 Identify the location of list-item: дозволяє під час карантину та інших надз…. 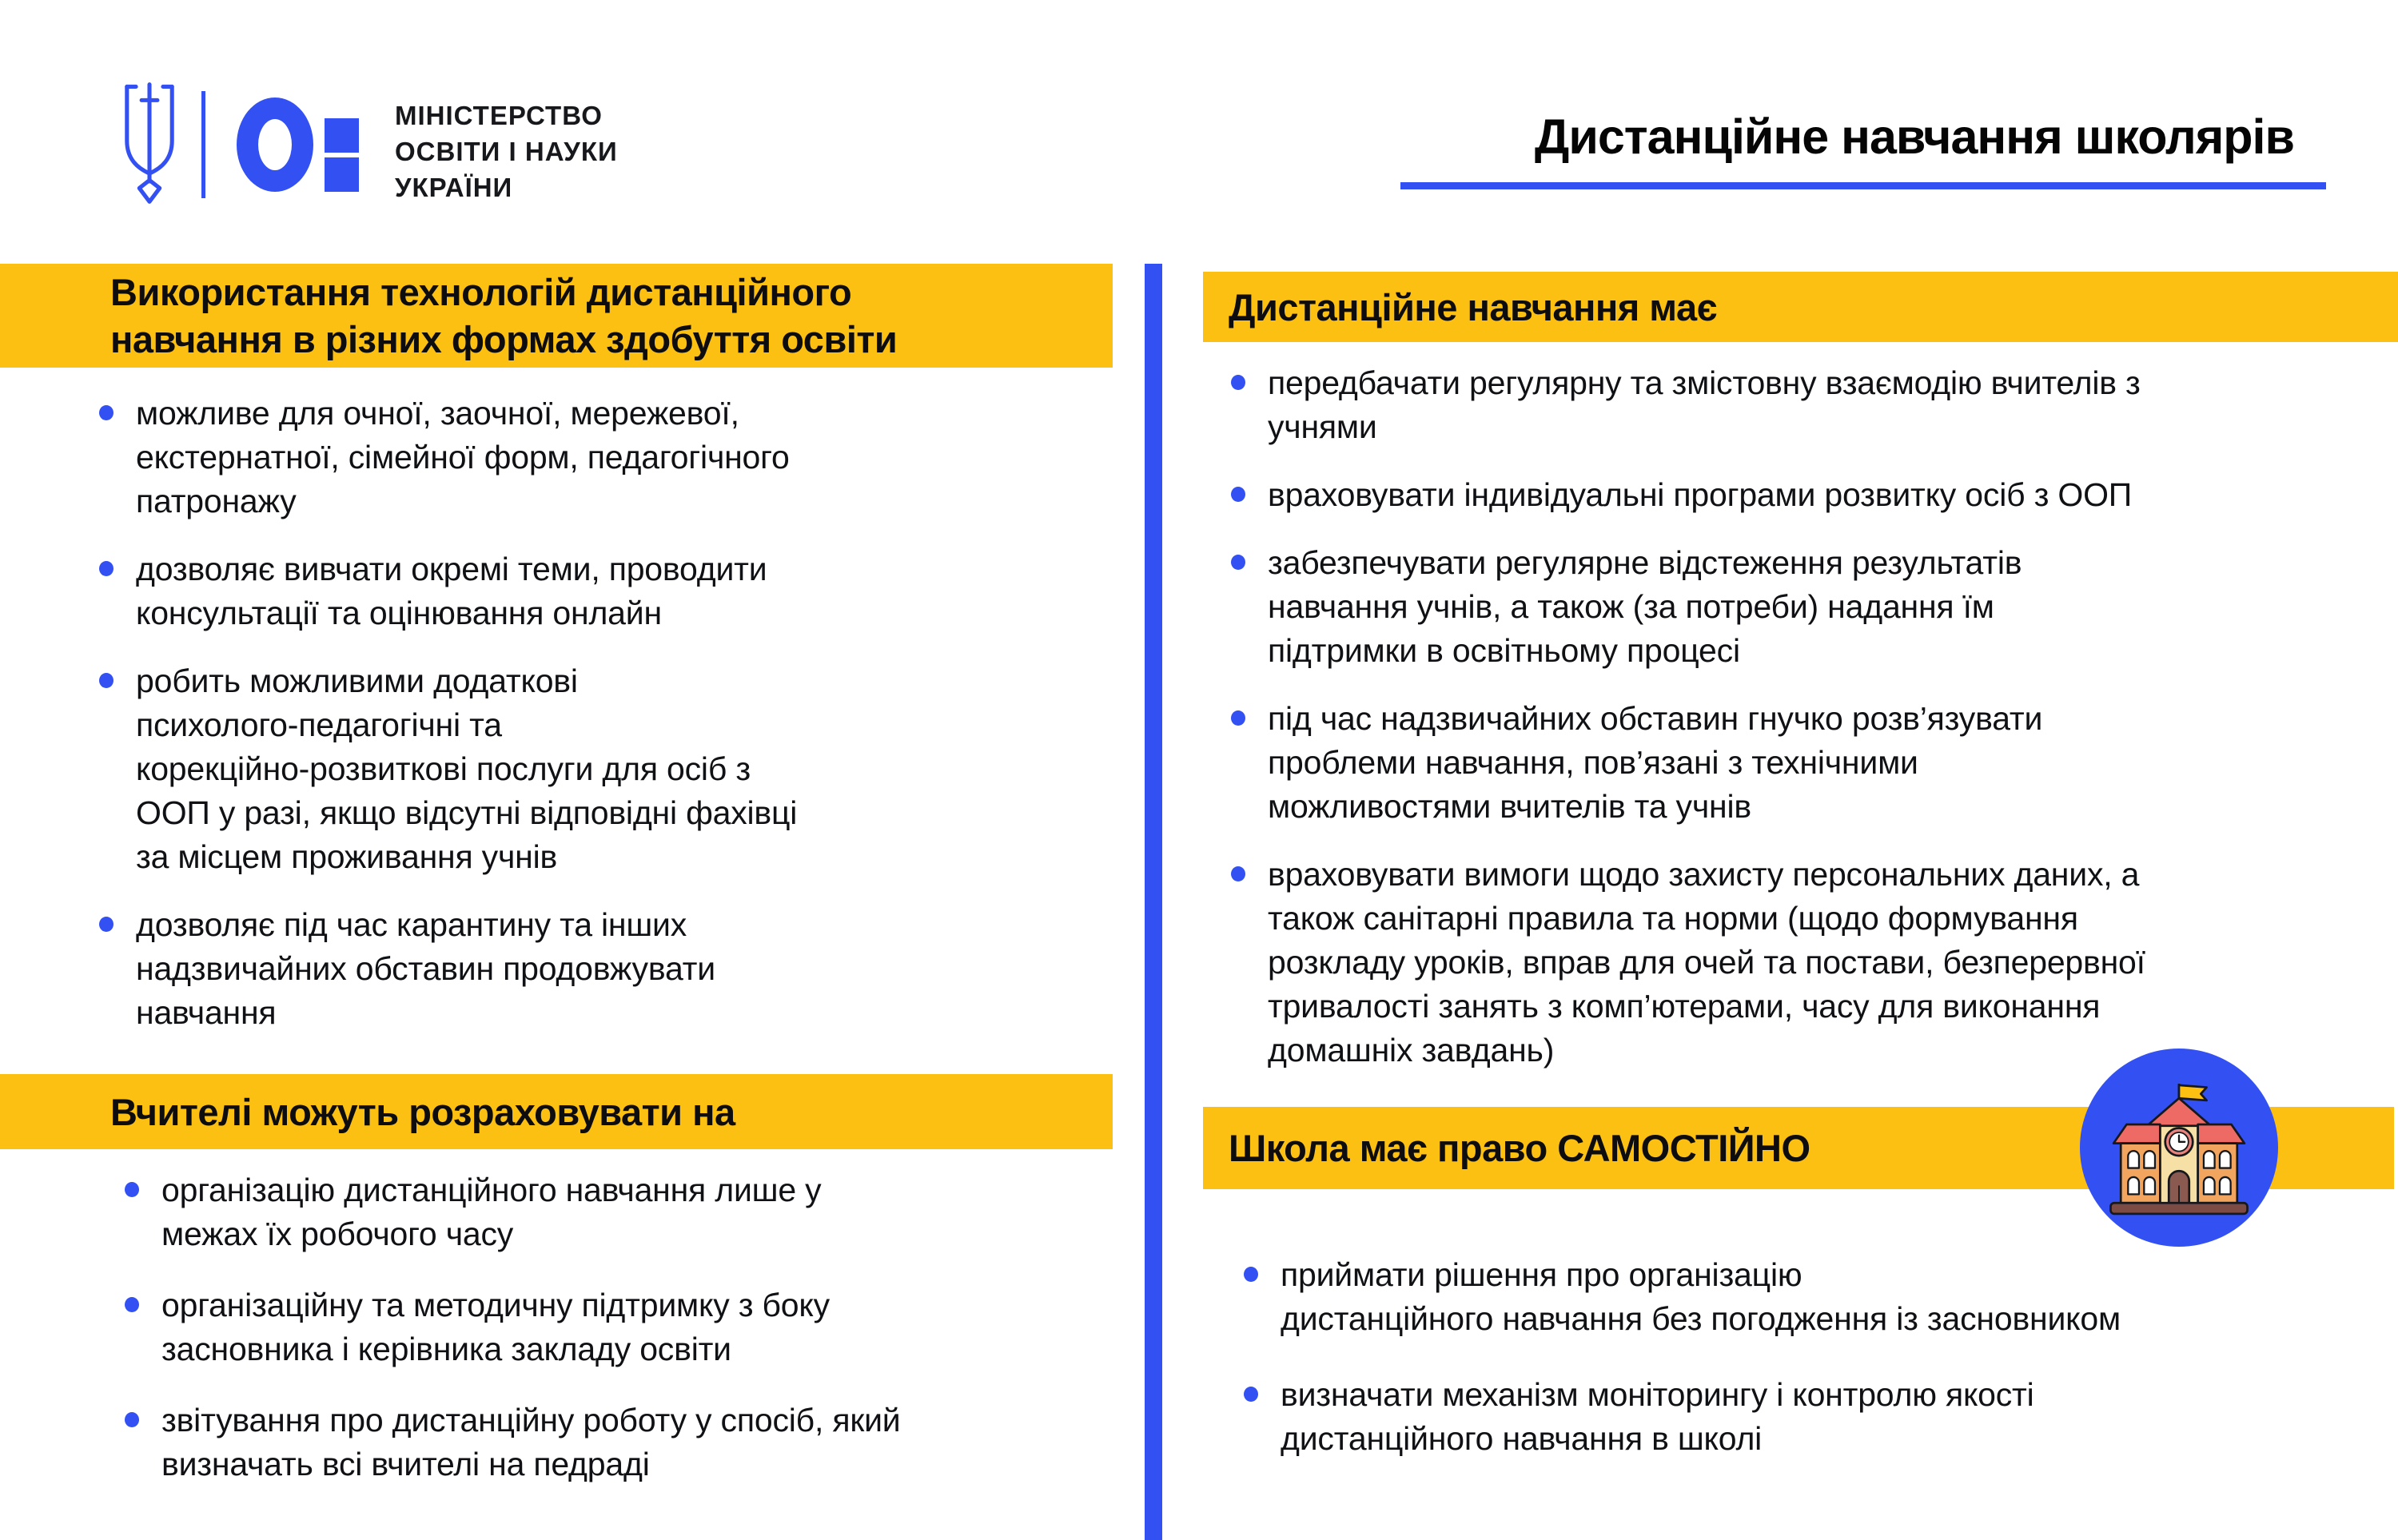
(610, 969).